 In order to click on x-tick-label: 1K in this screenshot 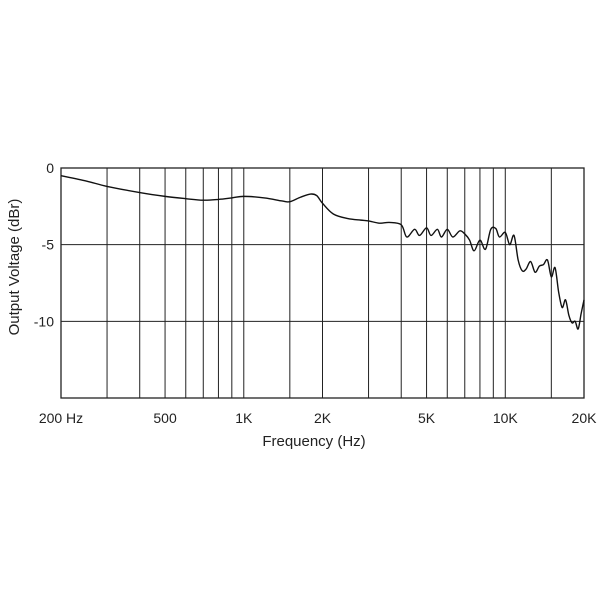, I will do `click(244, 418)`.